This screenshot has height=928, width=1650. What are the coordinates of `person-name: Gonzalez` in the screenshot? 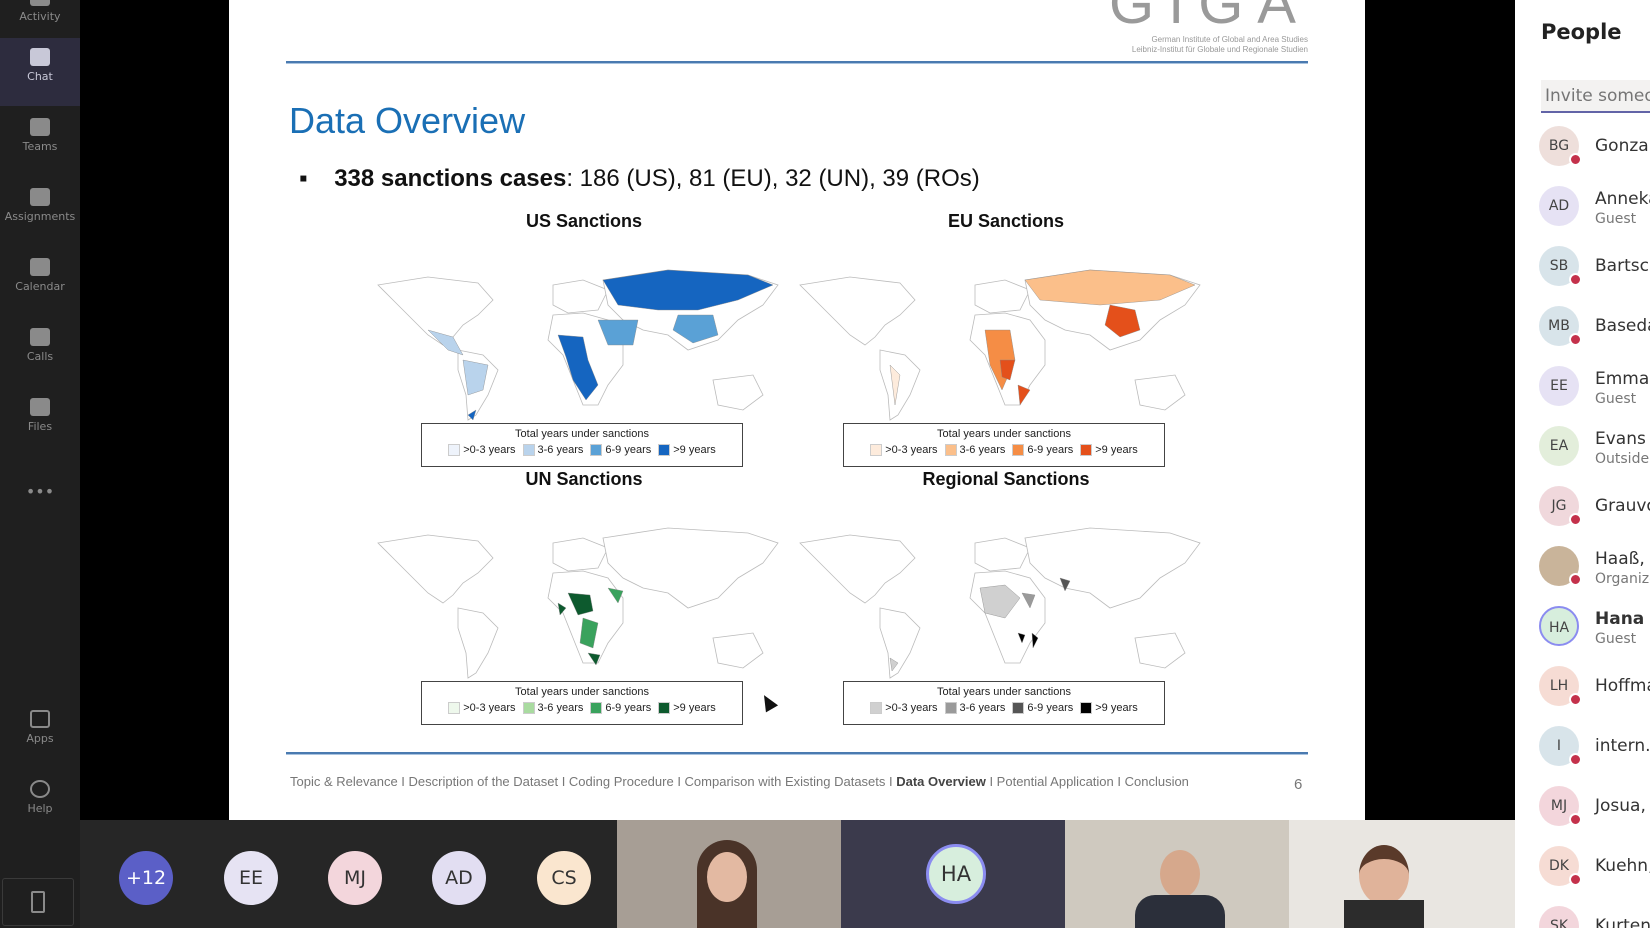 It's located at (1622, 146).